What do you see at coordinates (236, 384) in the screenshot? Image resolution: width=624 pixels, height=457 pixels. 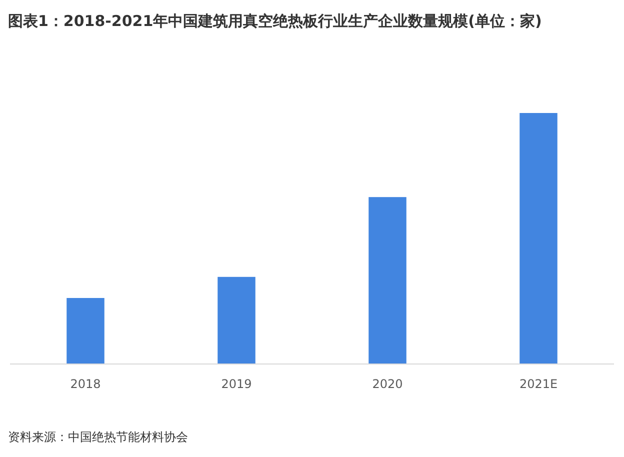 I see `x-tick-label: 2019` at bounding box center [236, 384].